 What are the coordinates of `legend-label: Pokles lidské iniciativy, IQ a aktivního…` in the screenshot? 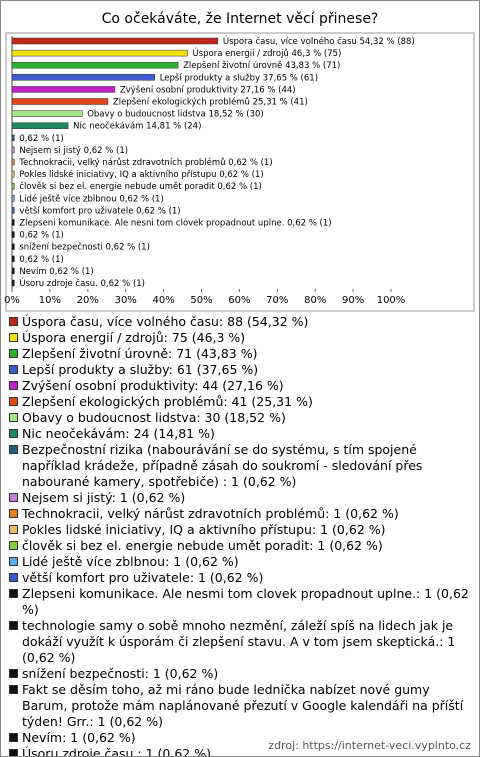 It's located at (204, 529).